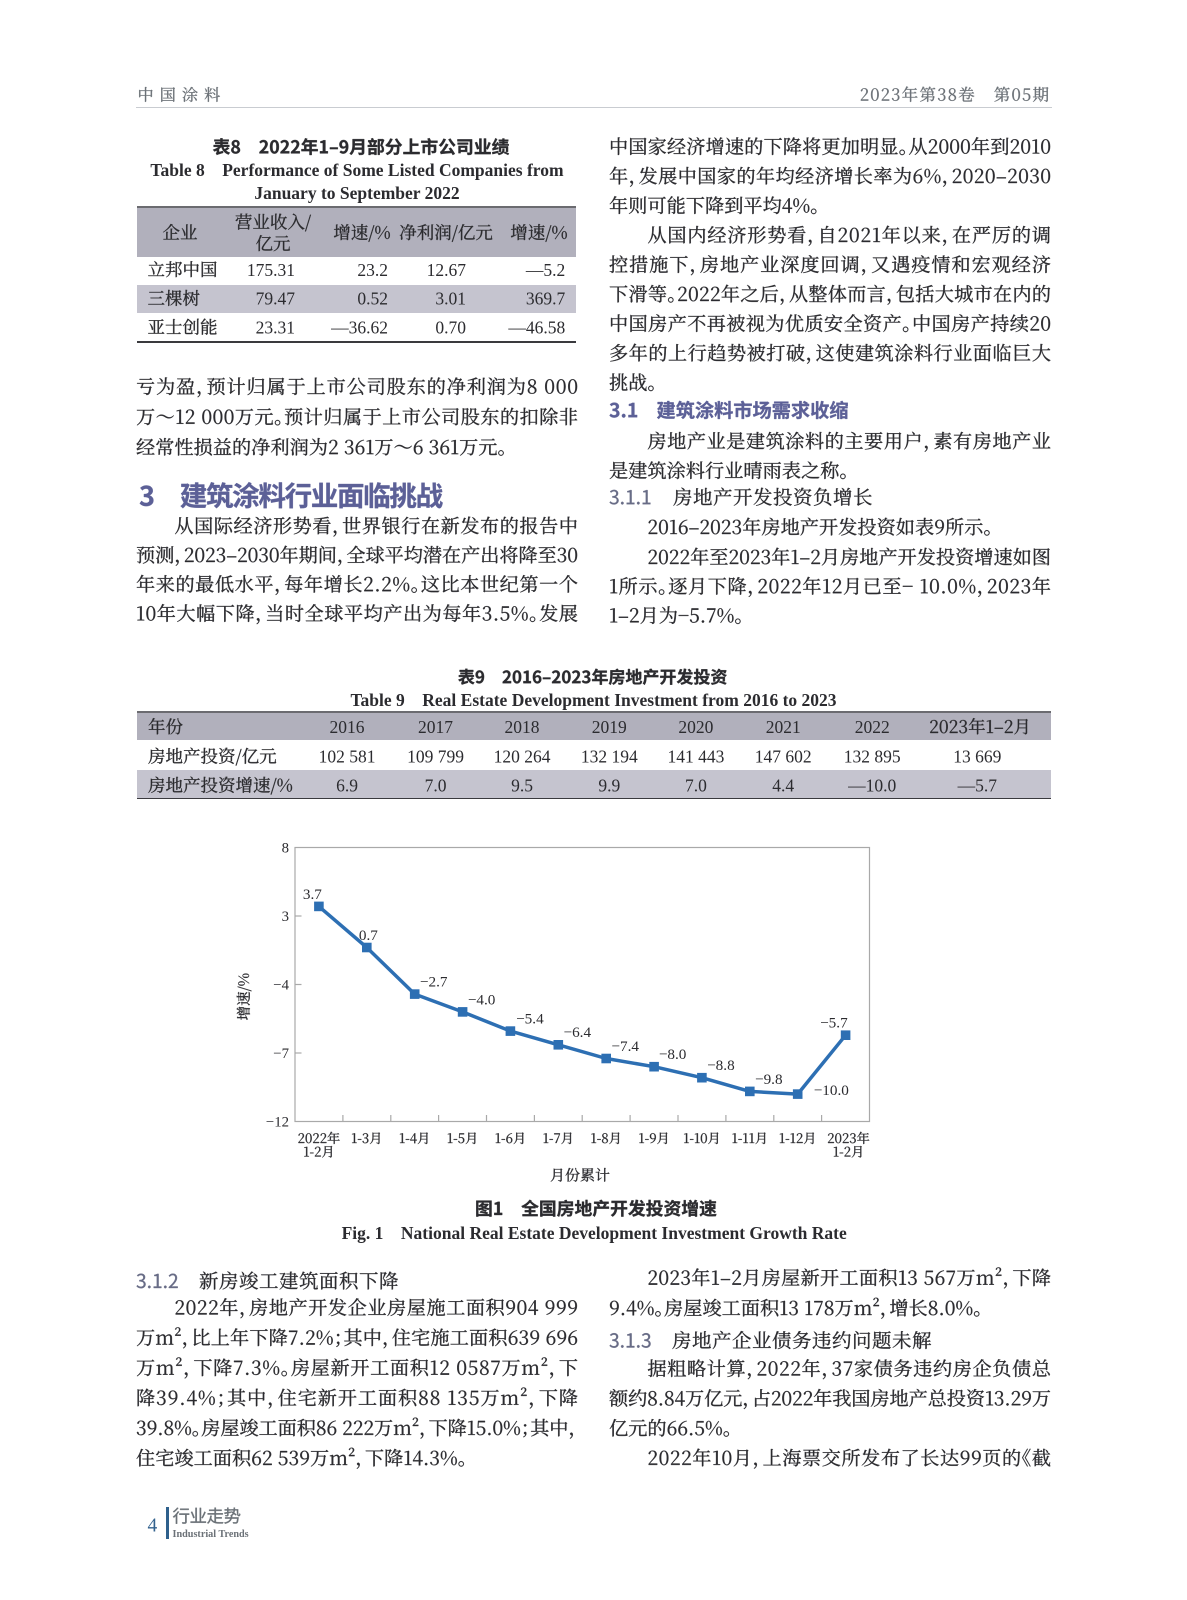  Describe the element at coordinates (275, 327) in the screenshot. I see `svg-text: 23.31` at that location.